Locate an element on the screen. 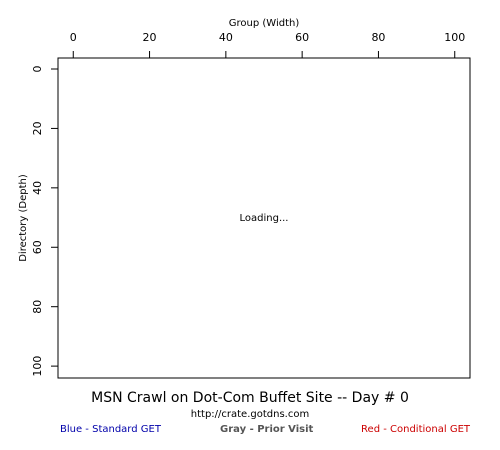 This screenshot has width=500, height=450. chart-subtitle: http://crate.gotdns.com is located at coordinates (250, 414).